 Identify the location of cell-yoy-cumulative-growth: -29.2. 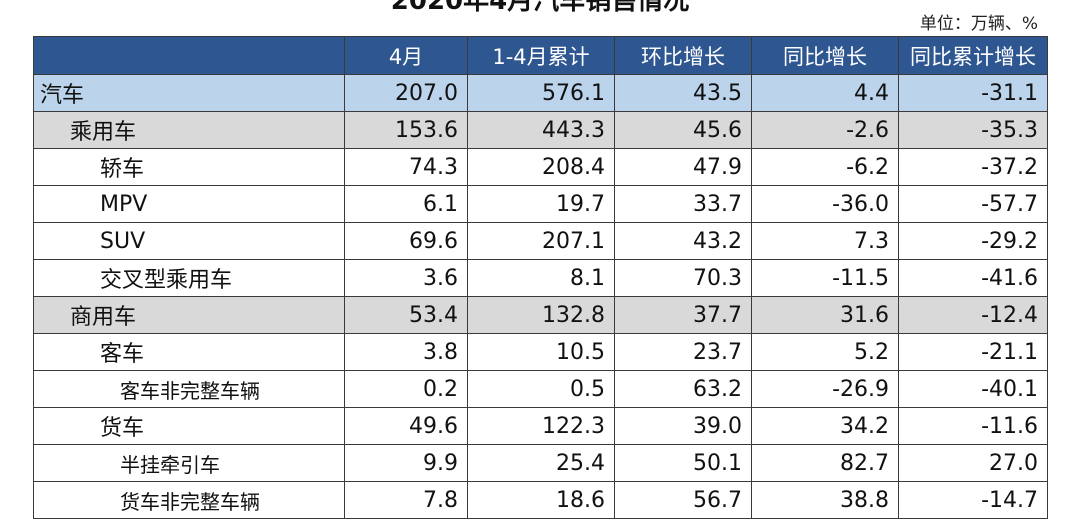
(973, 241).